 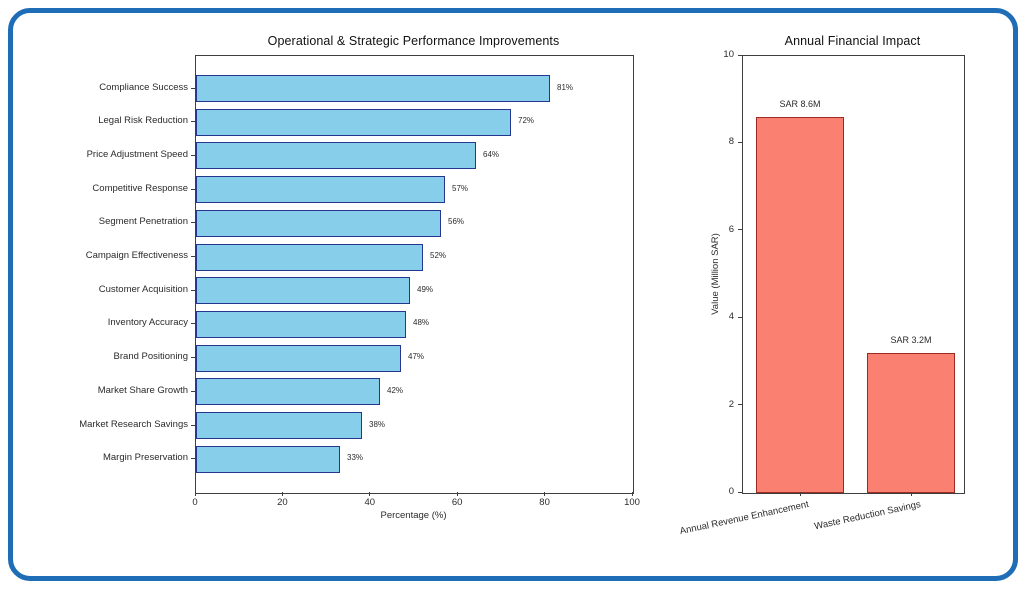 What do you see at coordinates (133, 424) in the screenshot?
I see `category-label: Market Research Savings` at bounding box center [133, 424].